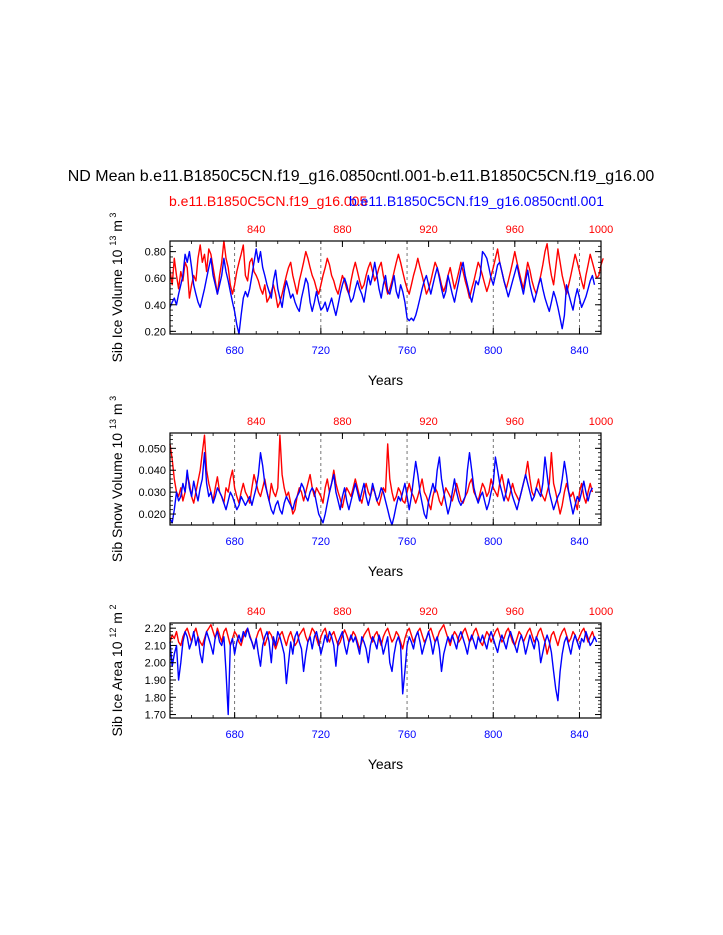 Image resolution: width=723 pixels, height=935 pixels. What do you see at coordinates (155, 716) in the screenshot?
I see `y-tick-label: 1.70` at bounding box center [155, 716].